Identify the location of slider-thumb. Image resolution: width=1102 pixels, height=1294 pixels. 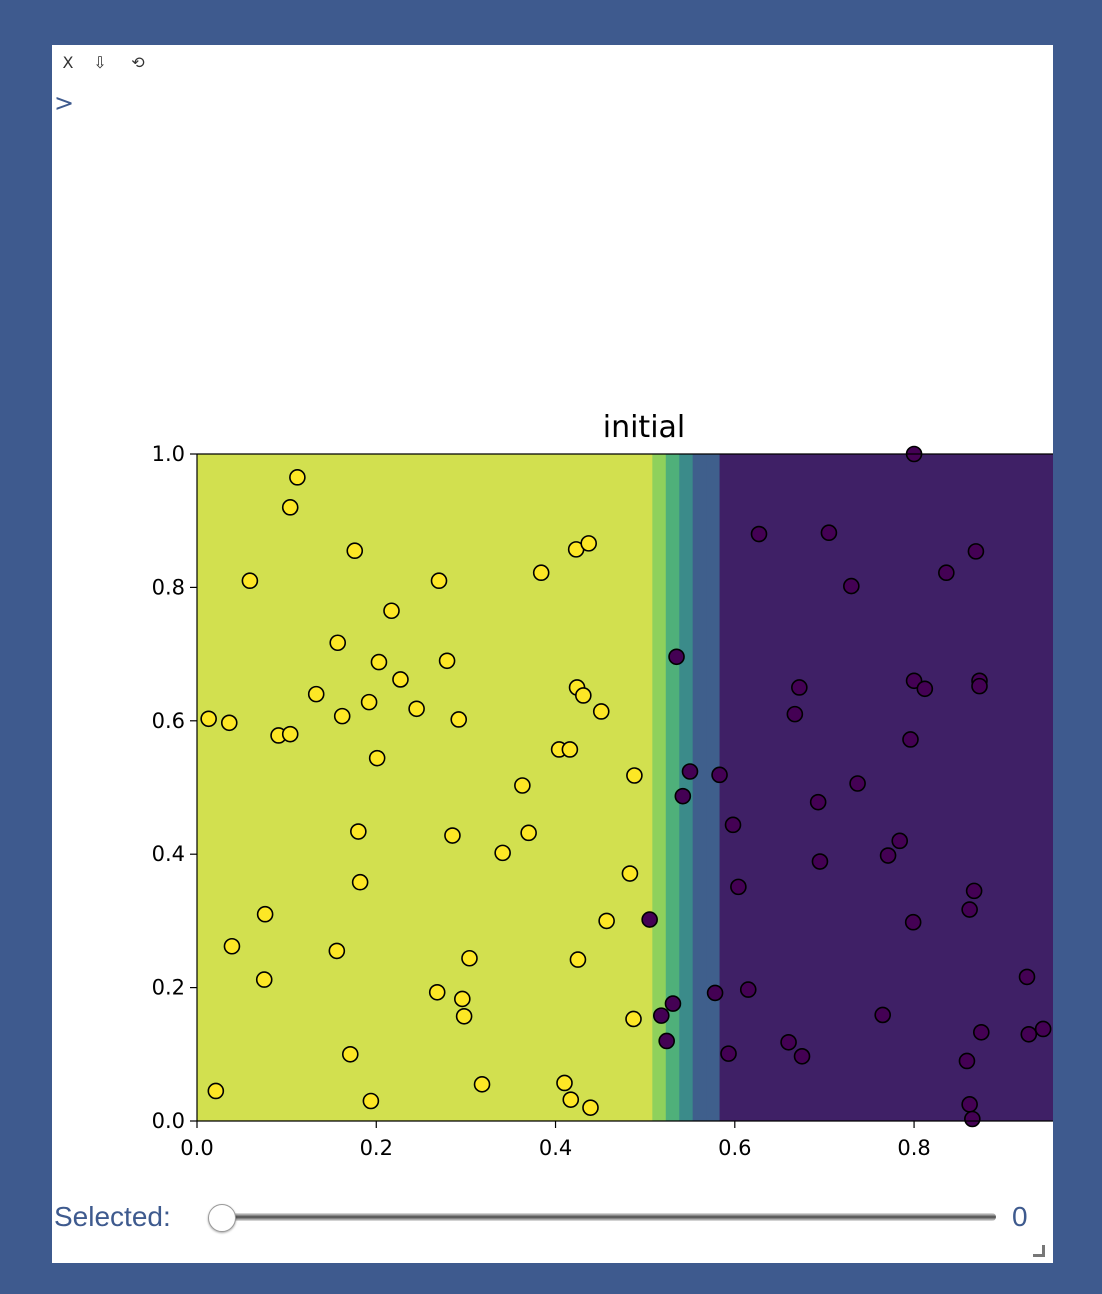
(222, 1218).